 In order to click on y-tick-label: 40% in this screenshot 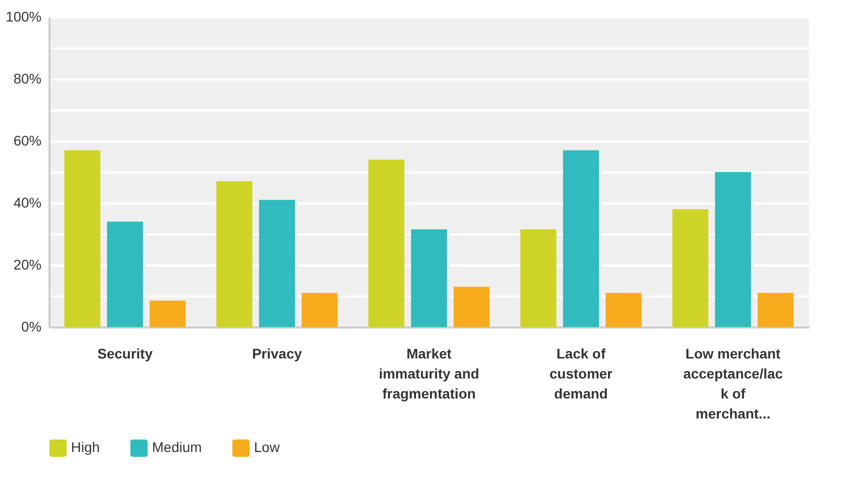, I will do `click(27, 202)`.